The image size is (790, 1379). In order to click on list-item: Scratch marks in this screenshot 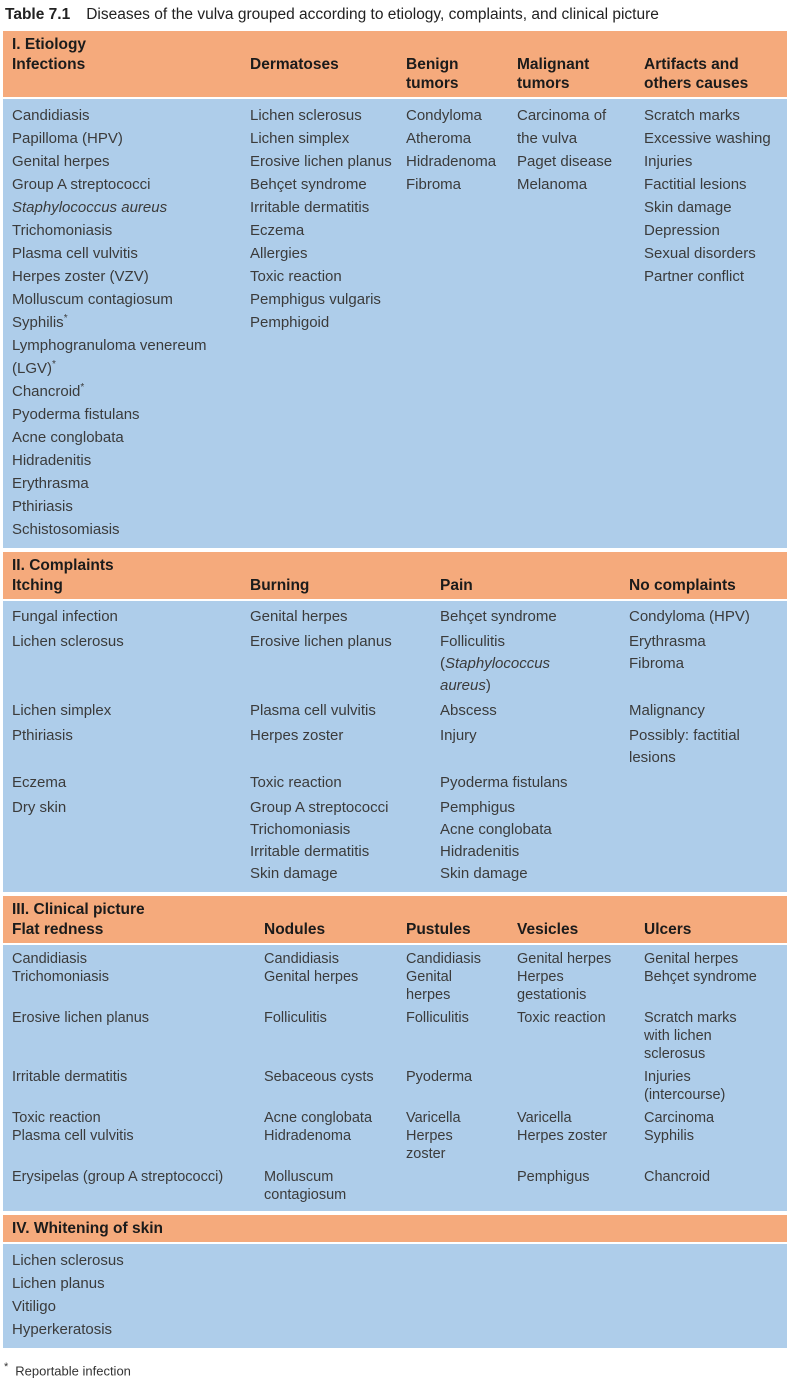, I will do `click(692, 115)`.